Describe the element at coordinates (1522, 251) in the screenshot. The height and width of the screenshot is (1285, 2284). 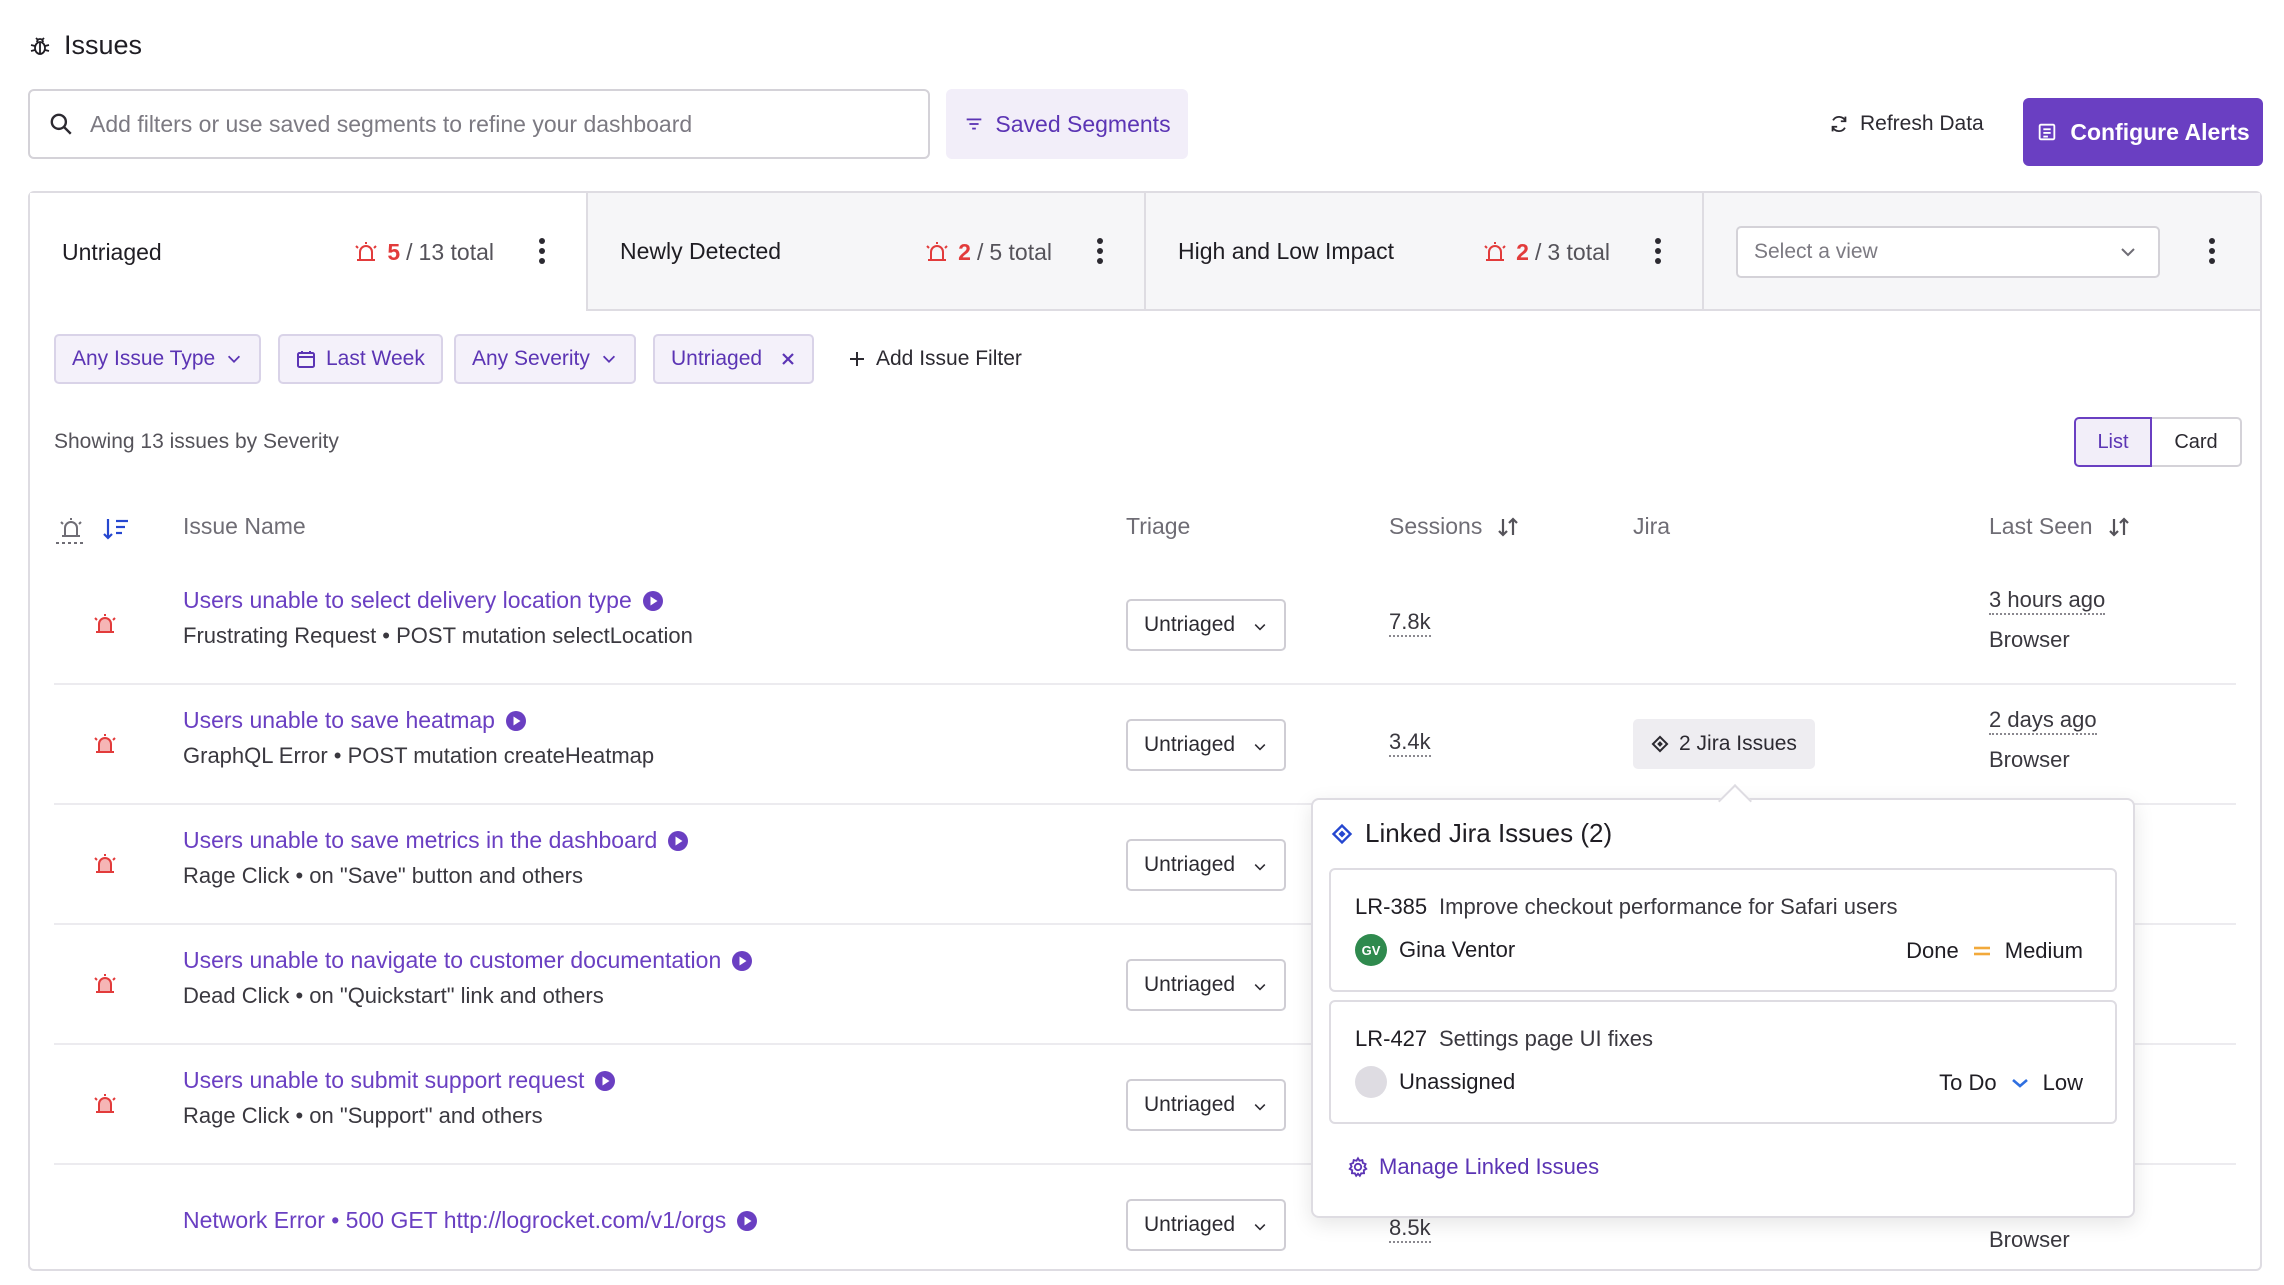
I see `tab-alert-count: 2` at that location.